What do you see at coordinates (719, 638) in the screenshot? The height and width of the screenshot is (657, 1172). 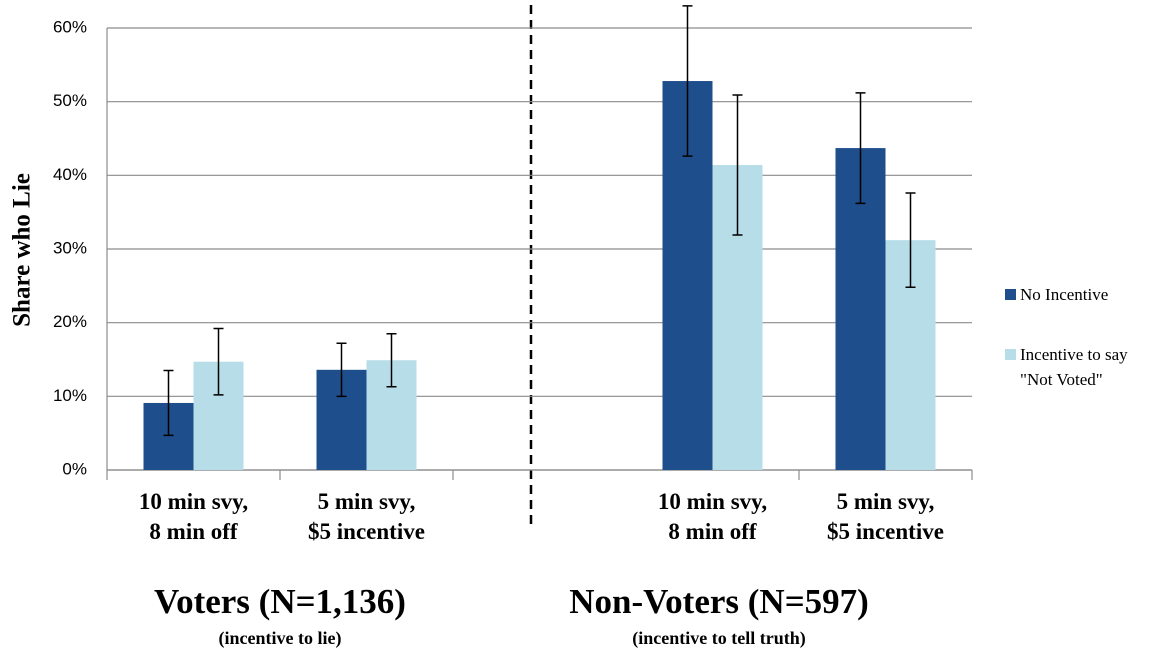 I see `group-subtitle: (incentive to tell truth)` at bounding box center [719, 638].